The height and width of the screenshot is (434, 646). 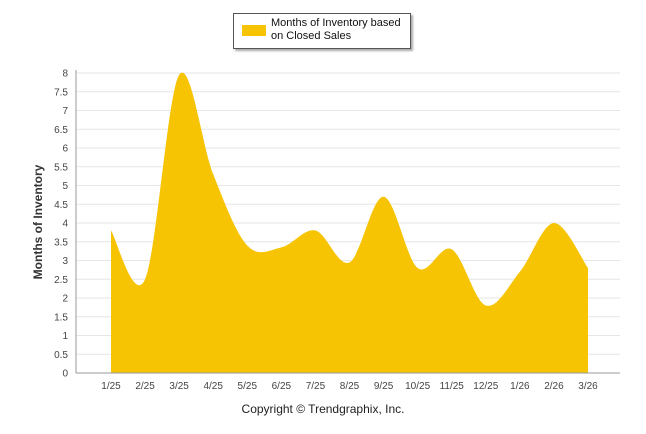 I want to click on x-tick-label: 10/25, so click(x=417, y=386).